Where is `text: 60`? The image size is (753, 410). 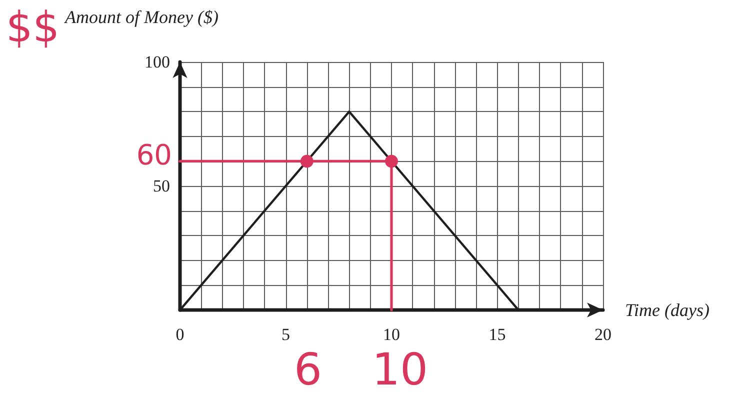
text: 60 is located at coordinates (154, 155).